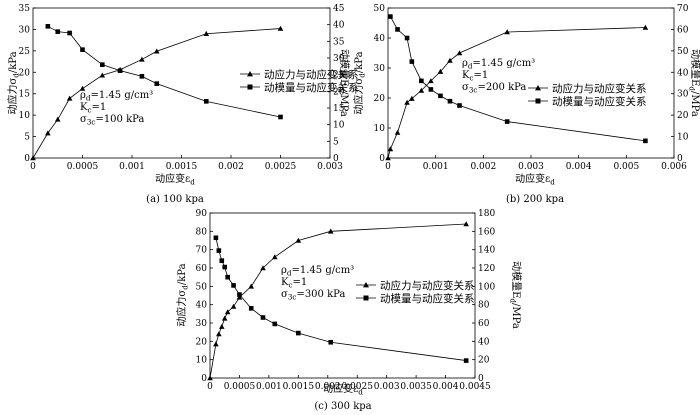  Describe the element at coordinates (486, 269) in the screenshot. I see `y-right-tick-label: 120` at that location.